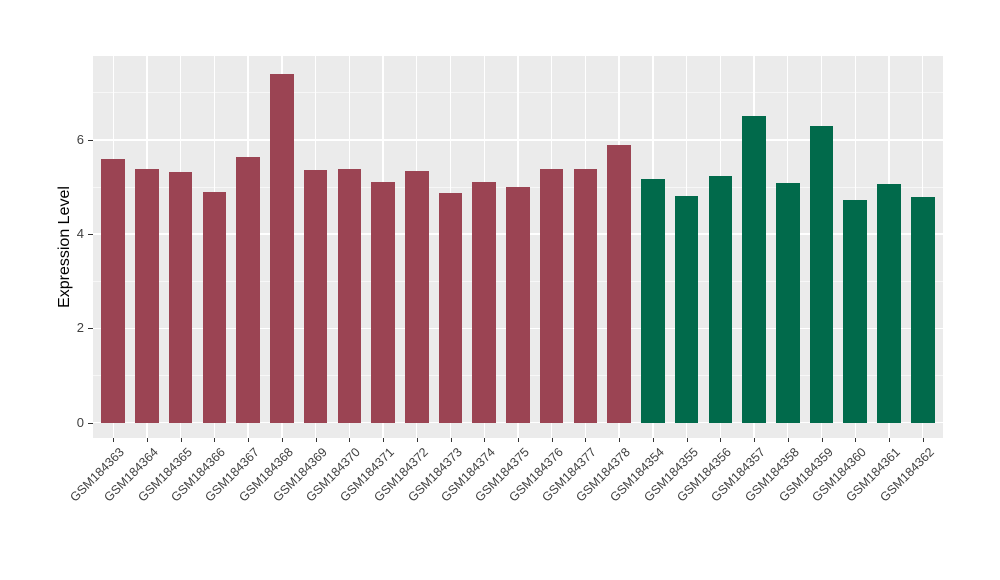  I want to click on y-axis-title: Expression Level, so click(64, 247).